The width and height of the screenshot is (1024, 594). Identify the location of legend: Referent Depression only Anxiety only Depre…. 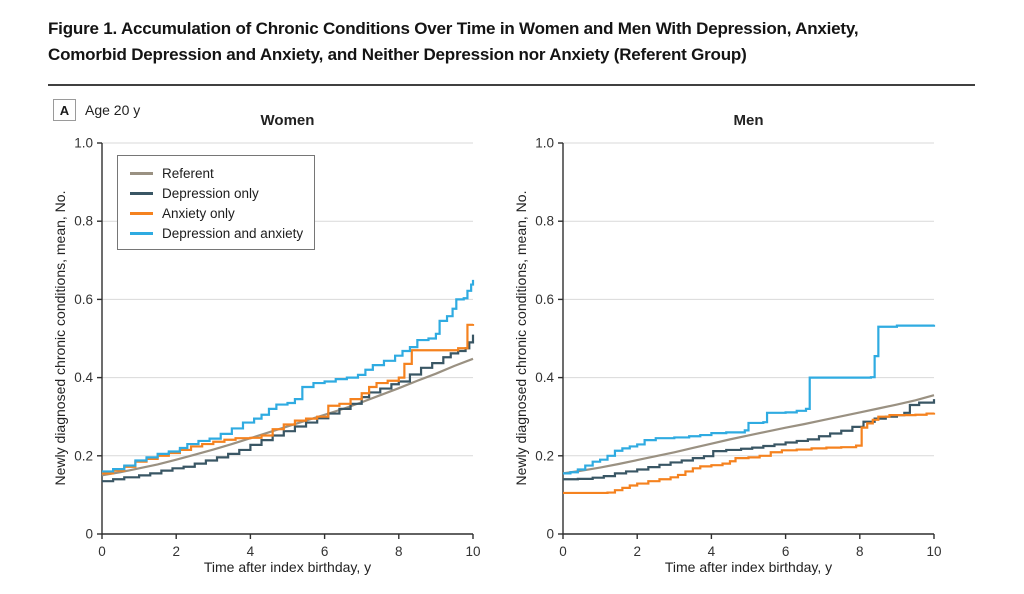
(216, 202).